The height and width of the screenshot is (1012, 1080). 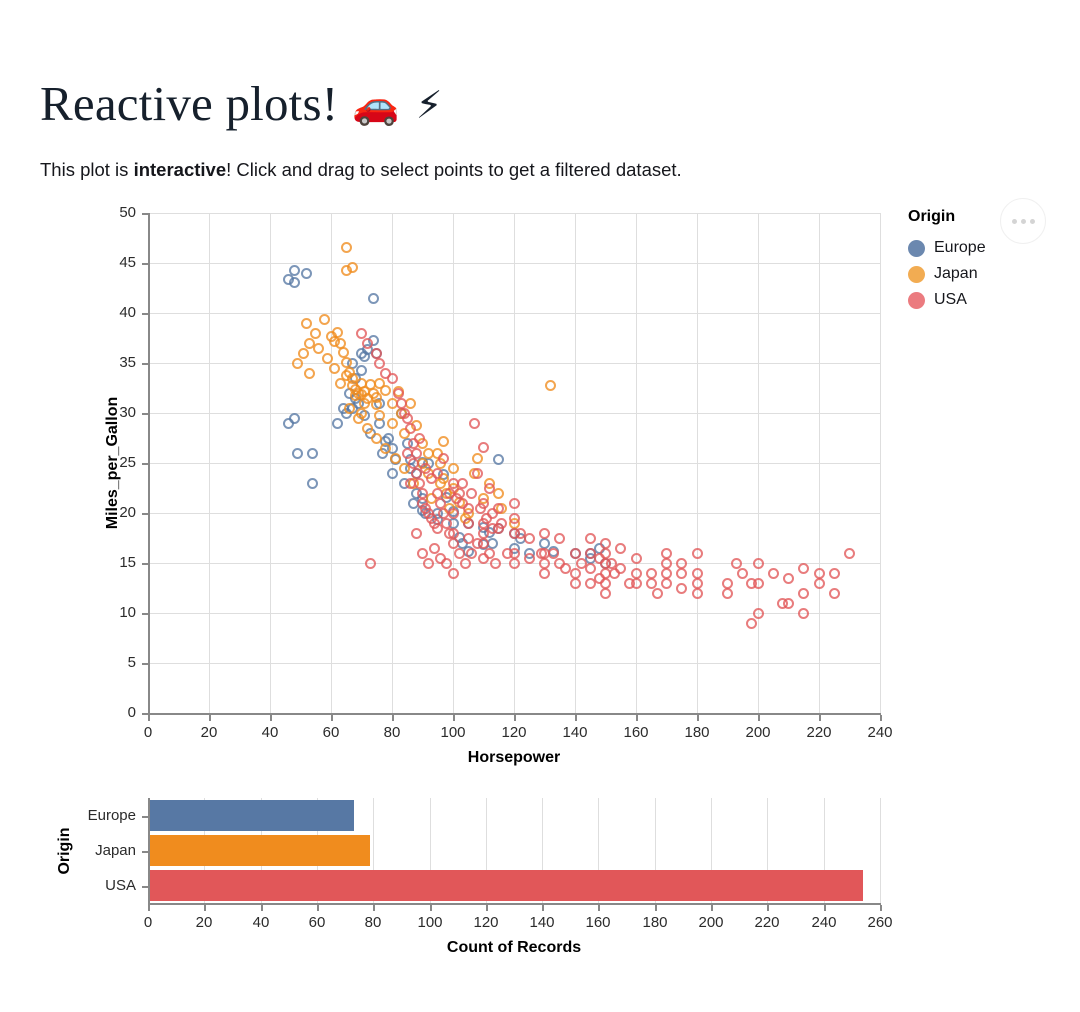 I want to click on legend-items: Europe Japan USA, so click(x=953, y=274).